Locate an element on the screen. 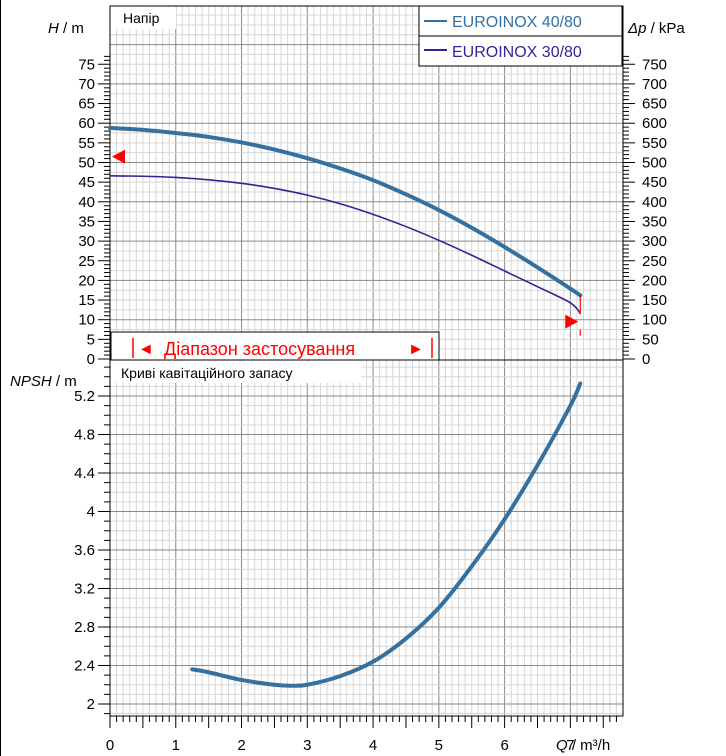 This screenshot has height=756, width=726. head-y-axis-label: H / m is located at coordinates (66, 28).